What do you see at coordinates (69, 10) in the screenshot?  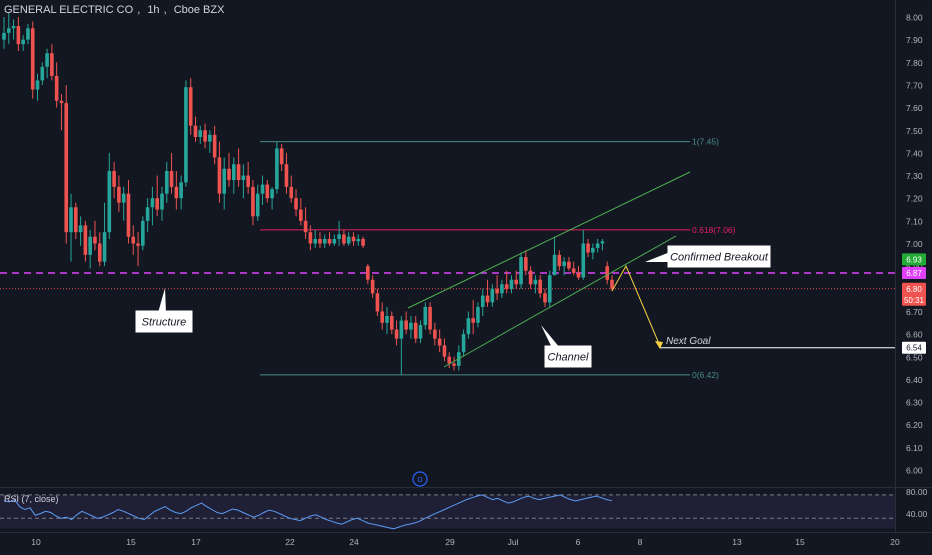 I see `symbol-name: GENERAL ELECTRIC CO` at bounding box center [69, 10].